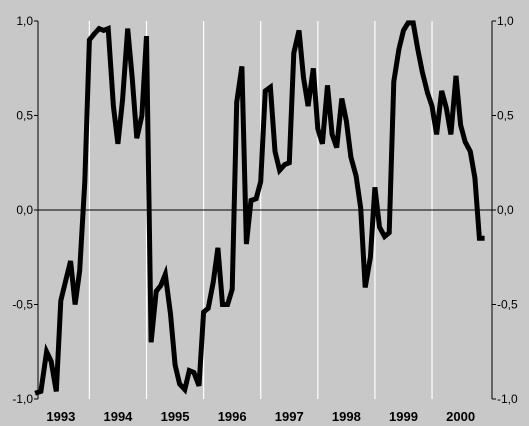 This screenshot has width=529, height=426. I want to click on right-tick-label-2: 0,0, so click(505, 210).